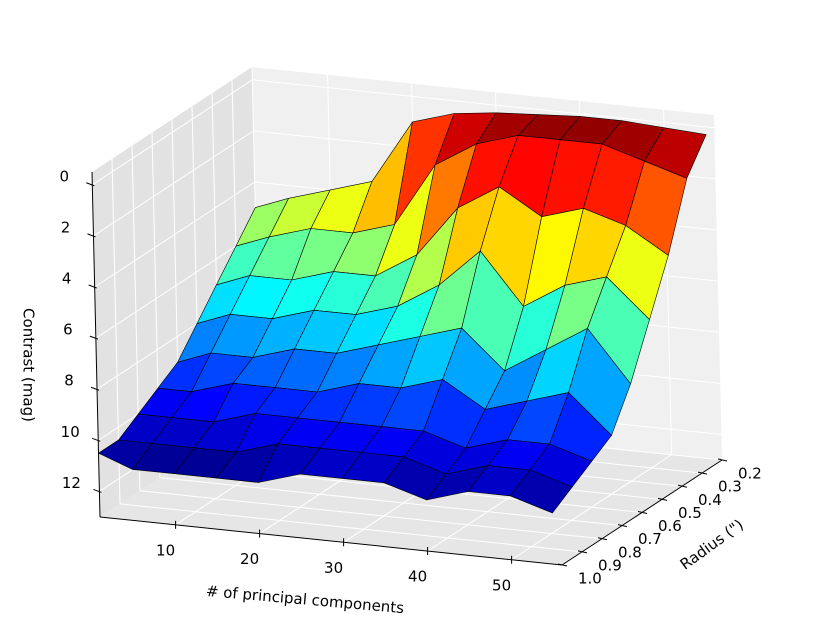  What do you see at coordinates (610, 565) in the screenshot?
I see `y-tick-label: 0.9` at bounding box center [610, 565].